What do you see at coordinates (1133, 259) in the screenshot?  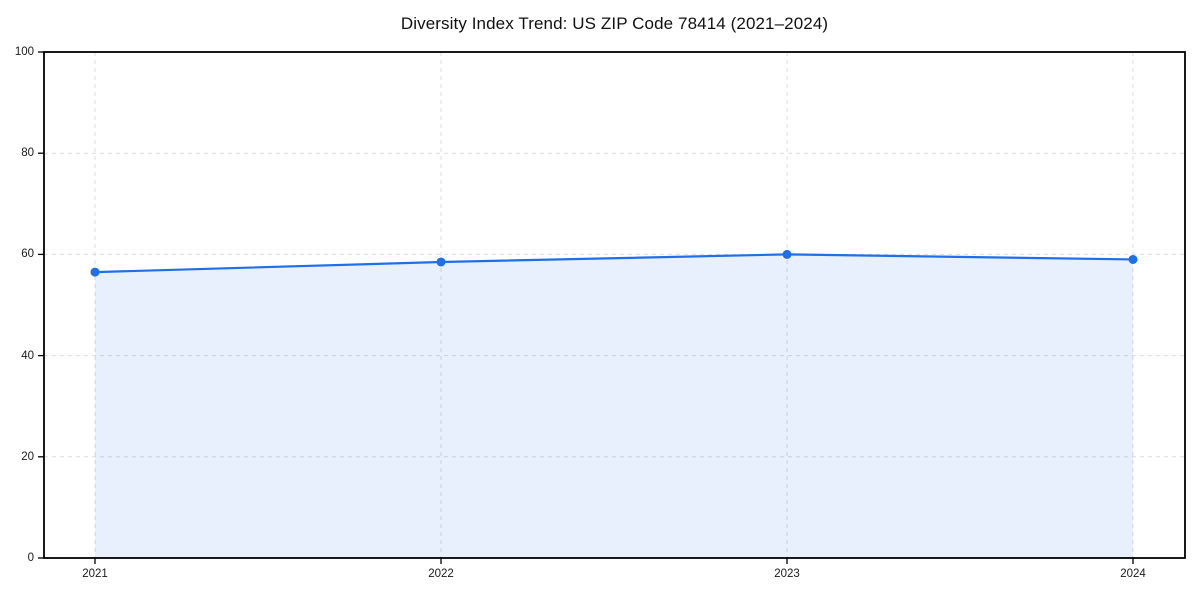 I see `data-point-2024` at bounding box center [1133, 259].